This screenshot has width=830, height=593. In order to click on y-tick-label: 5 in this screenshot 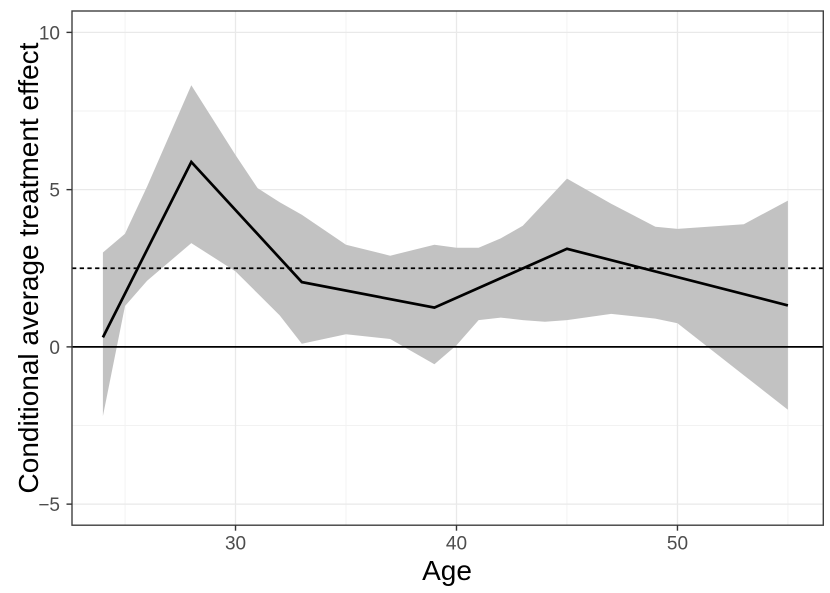, I will do `click(54, 191)`.